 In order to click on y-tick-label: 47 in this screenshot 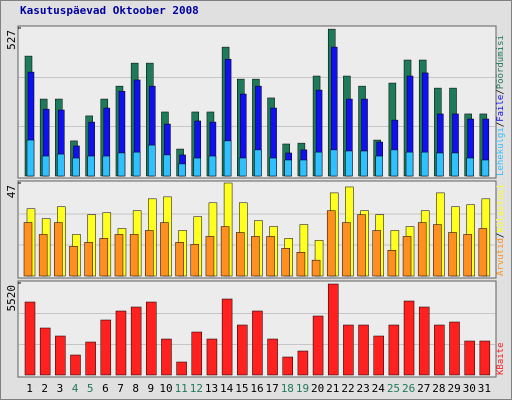, I will do `click(11, 191)`.